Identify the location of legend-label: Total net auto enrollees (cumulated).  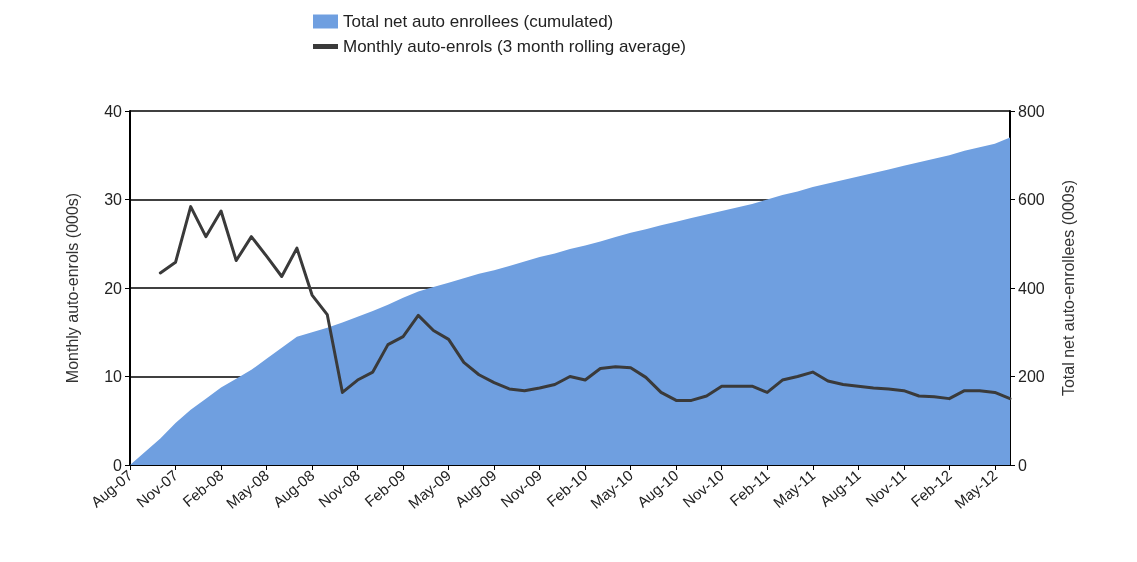
(478, 21).